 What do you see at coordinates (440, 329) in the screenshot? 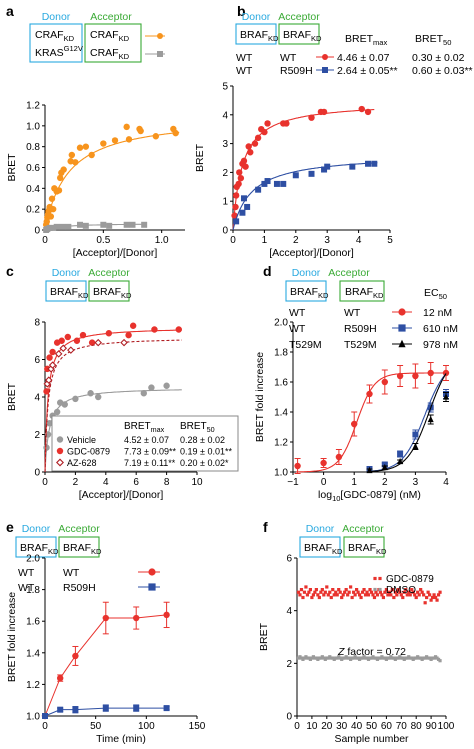
I see `d-row-ec50: 610 nM` at bounding box center [440, 329].